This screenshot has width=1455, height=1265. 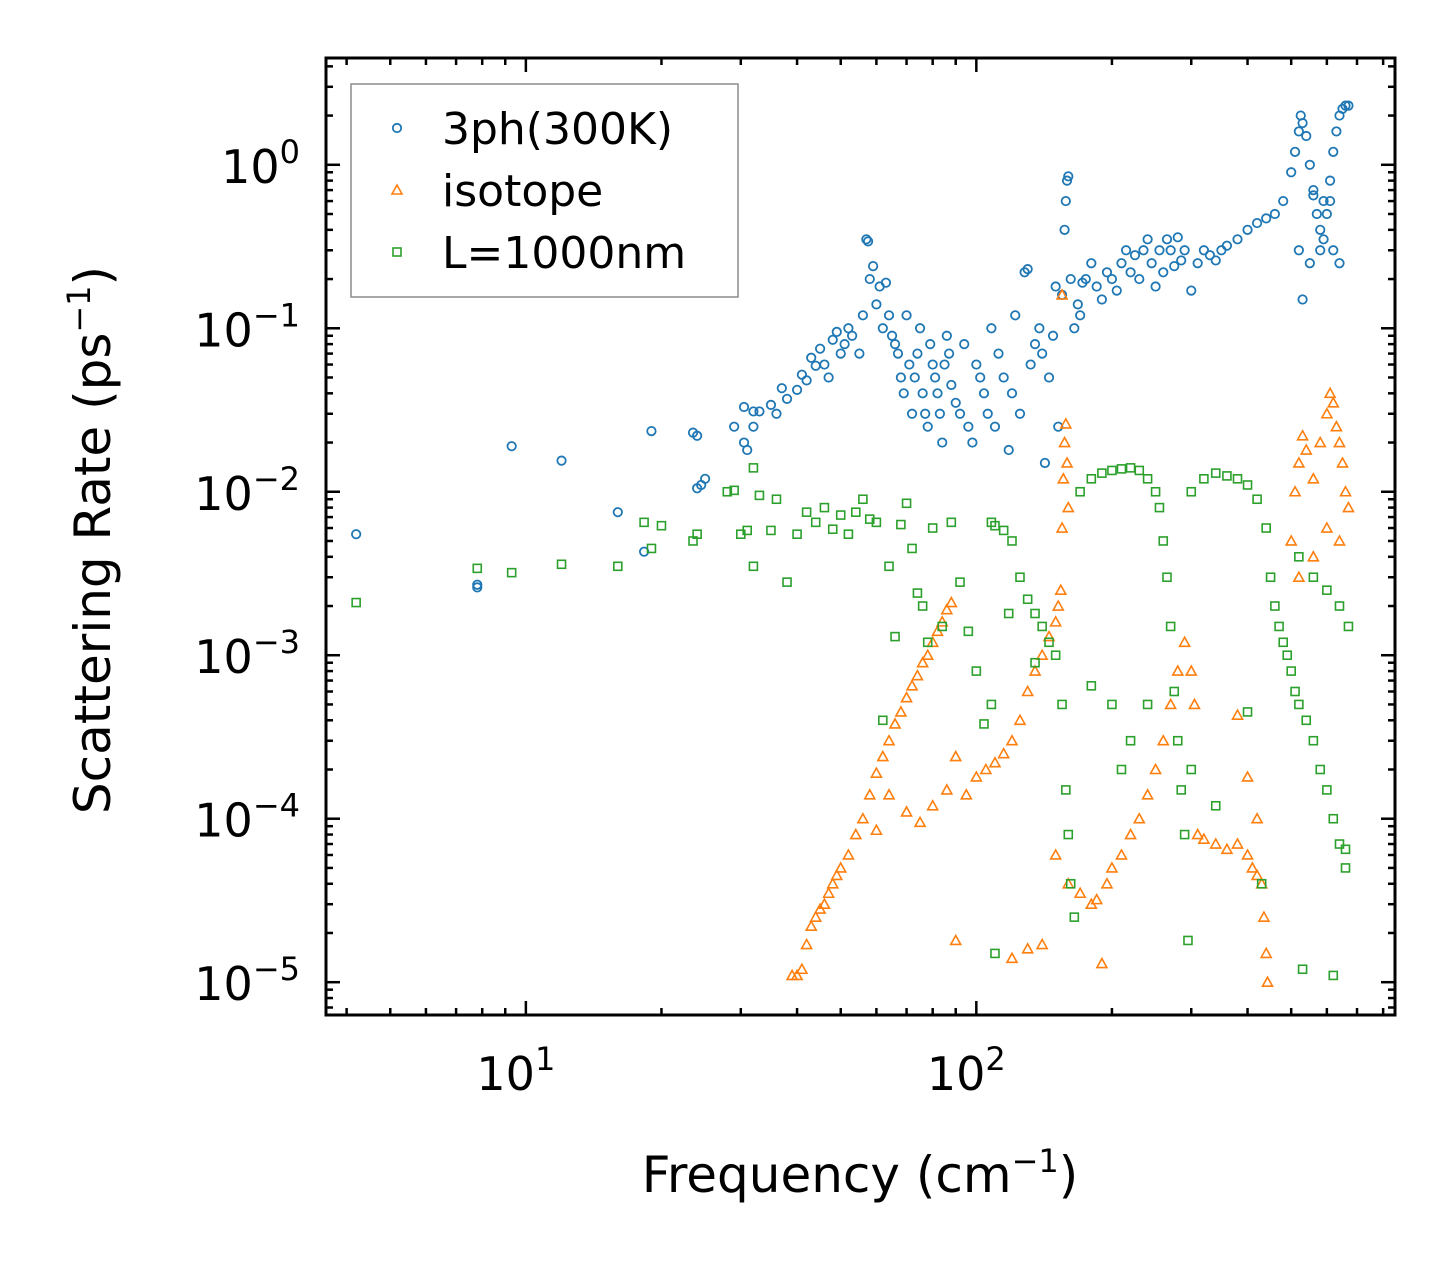 I want to click on y-tick-label: 10⁻⁵, so click(x=247, y=980).